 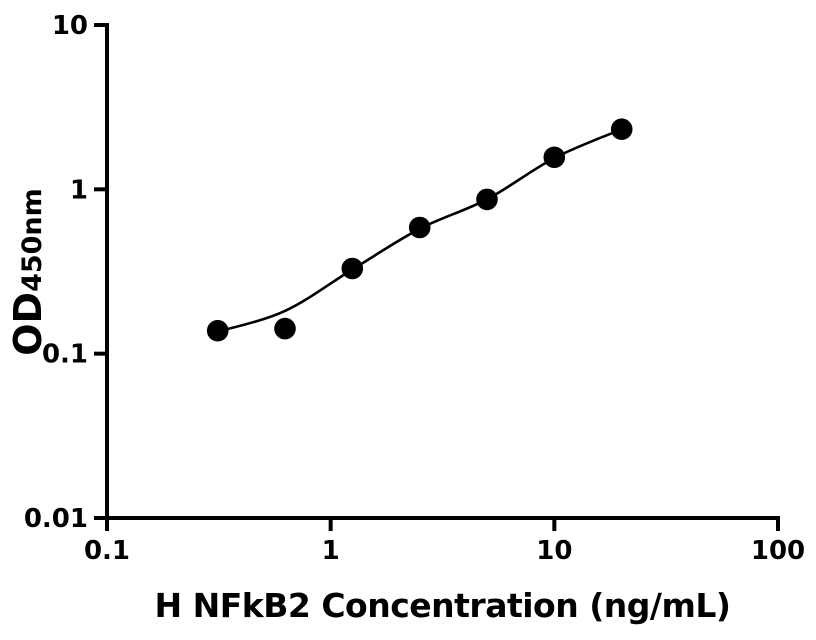 I want to click on y-tick-label: 0.01, so click(x=56, y=519).